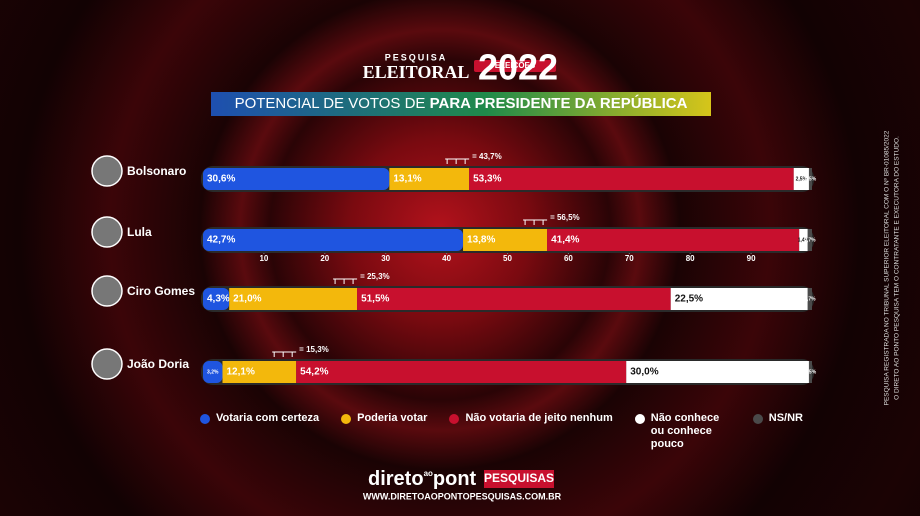  I want to click on footer-tag: PESQUISAS, so click(519, 478).